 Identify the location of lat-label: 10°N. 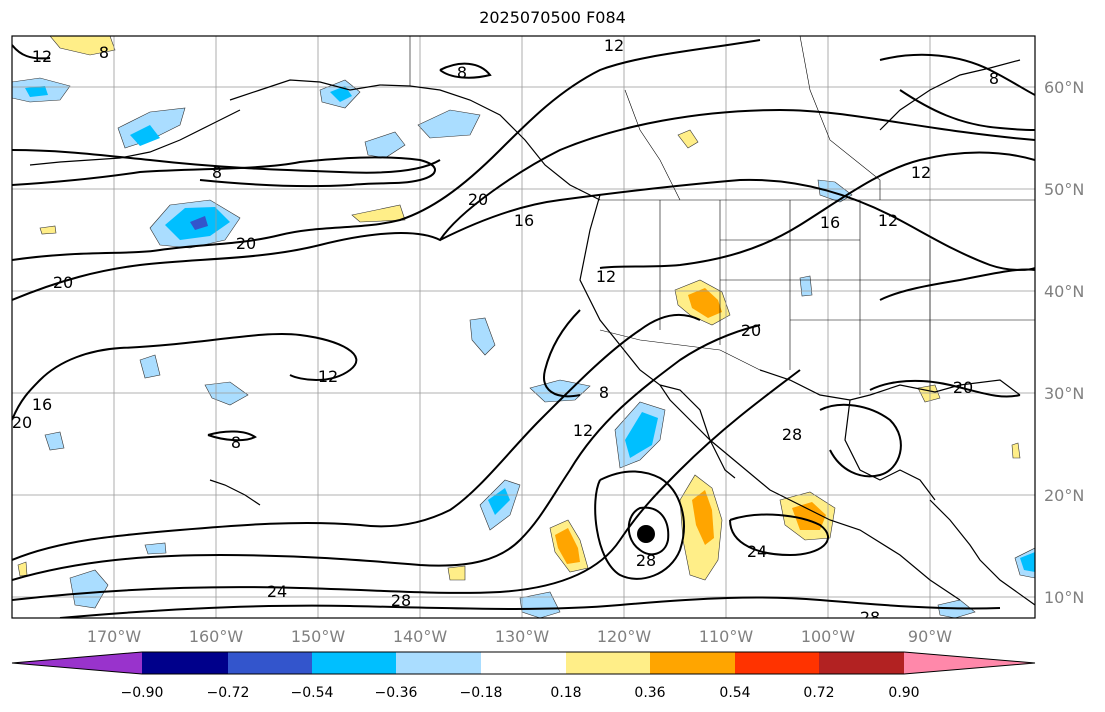
(1064, 597).